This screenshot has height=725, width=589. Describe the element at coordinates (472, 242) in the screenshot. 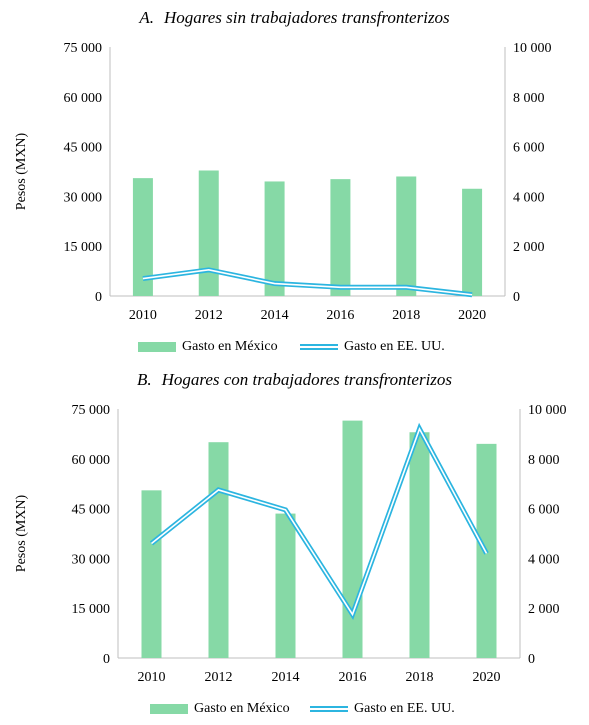

I see `bar-2020` at that location.